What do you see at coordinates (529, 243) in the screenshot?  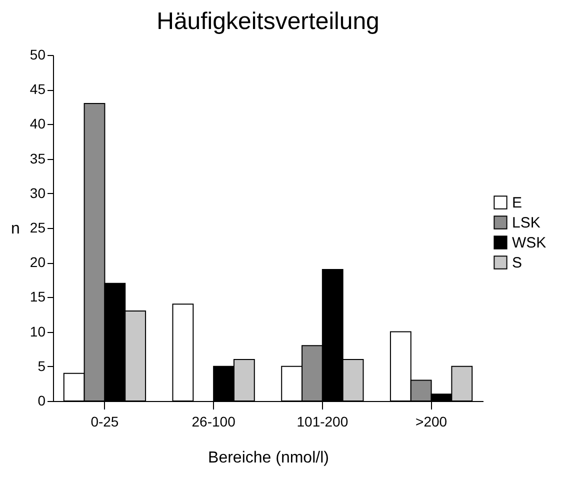 I see `legend-label: WSK` at bounding box center [529, 243].